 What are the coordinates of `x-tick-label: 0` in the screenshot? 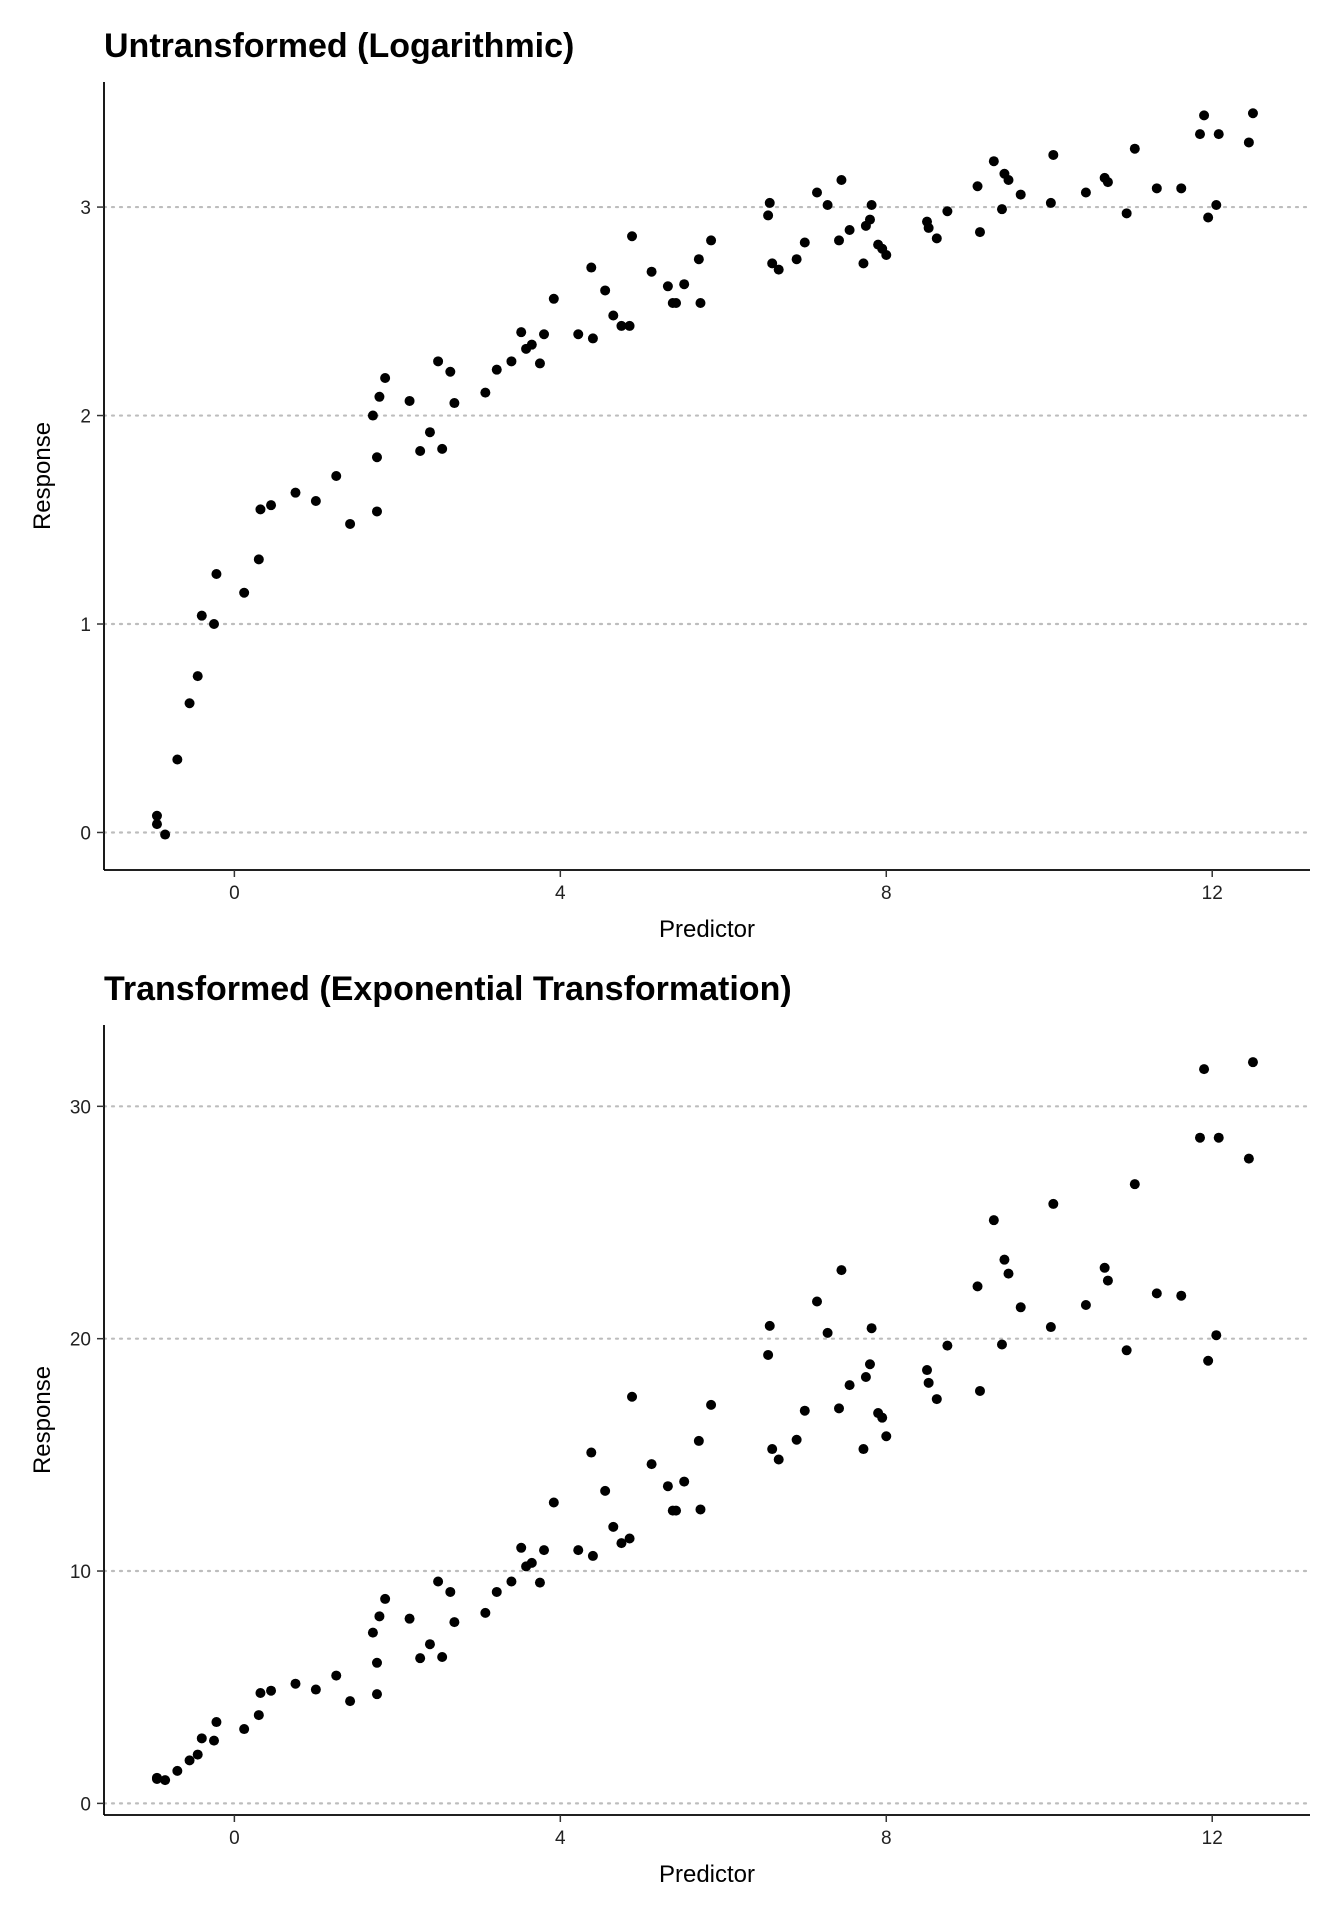 It's located at (234, 1838).